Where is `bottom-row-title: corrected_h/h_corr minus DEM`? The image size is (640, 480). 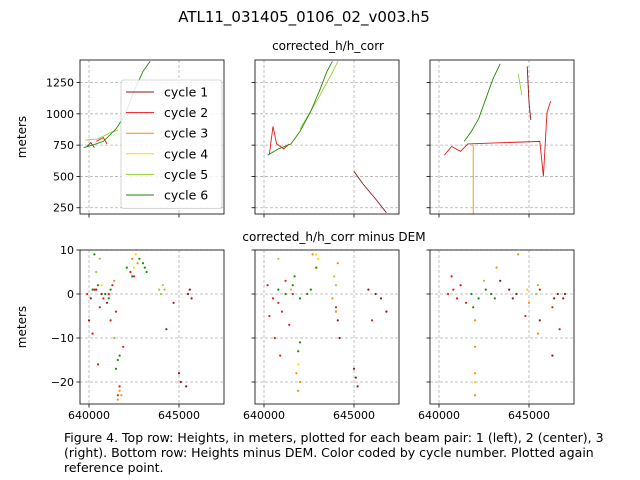 bottom-row-title: corrected_h/h_corr minus DEM is located at coordinates (333, 237).